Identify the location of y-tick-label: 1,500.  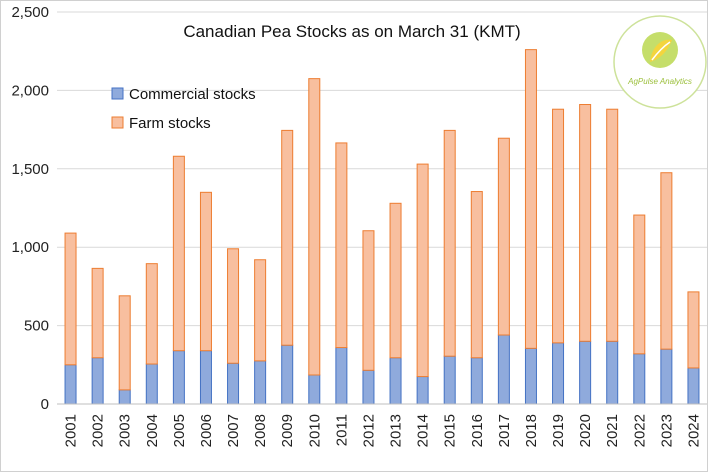
(30, 169).